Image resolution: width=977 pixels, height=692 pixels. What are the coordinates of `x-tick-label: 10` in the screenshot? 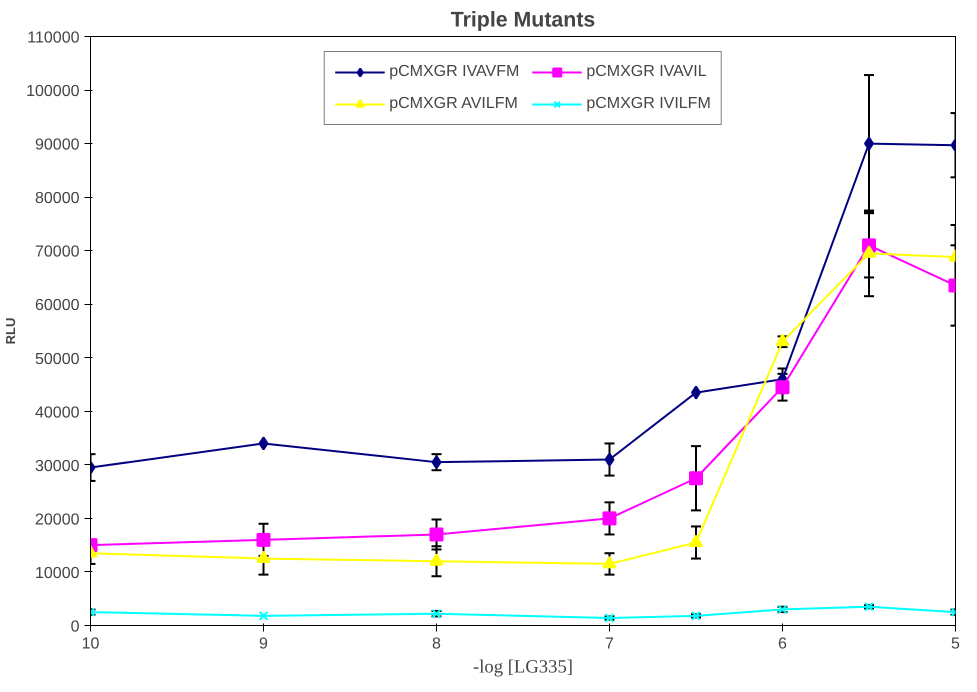 It's located at (91, 644).